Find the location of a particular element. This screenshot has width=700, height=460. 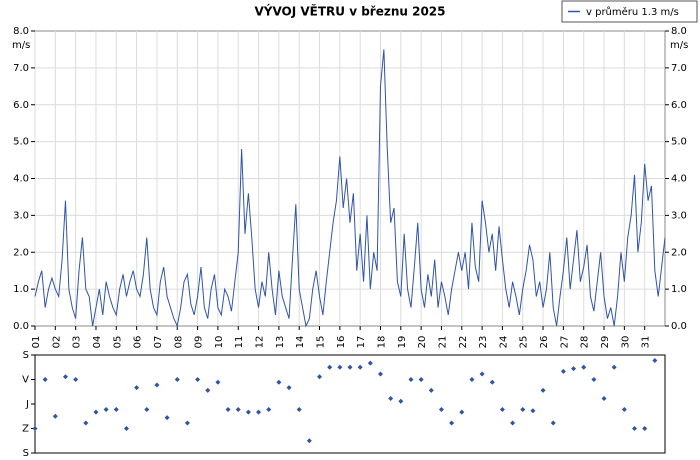

x-tick-label: 26 is located at coordinates (544, 342).